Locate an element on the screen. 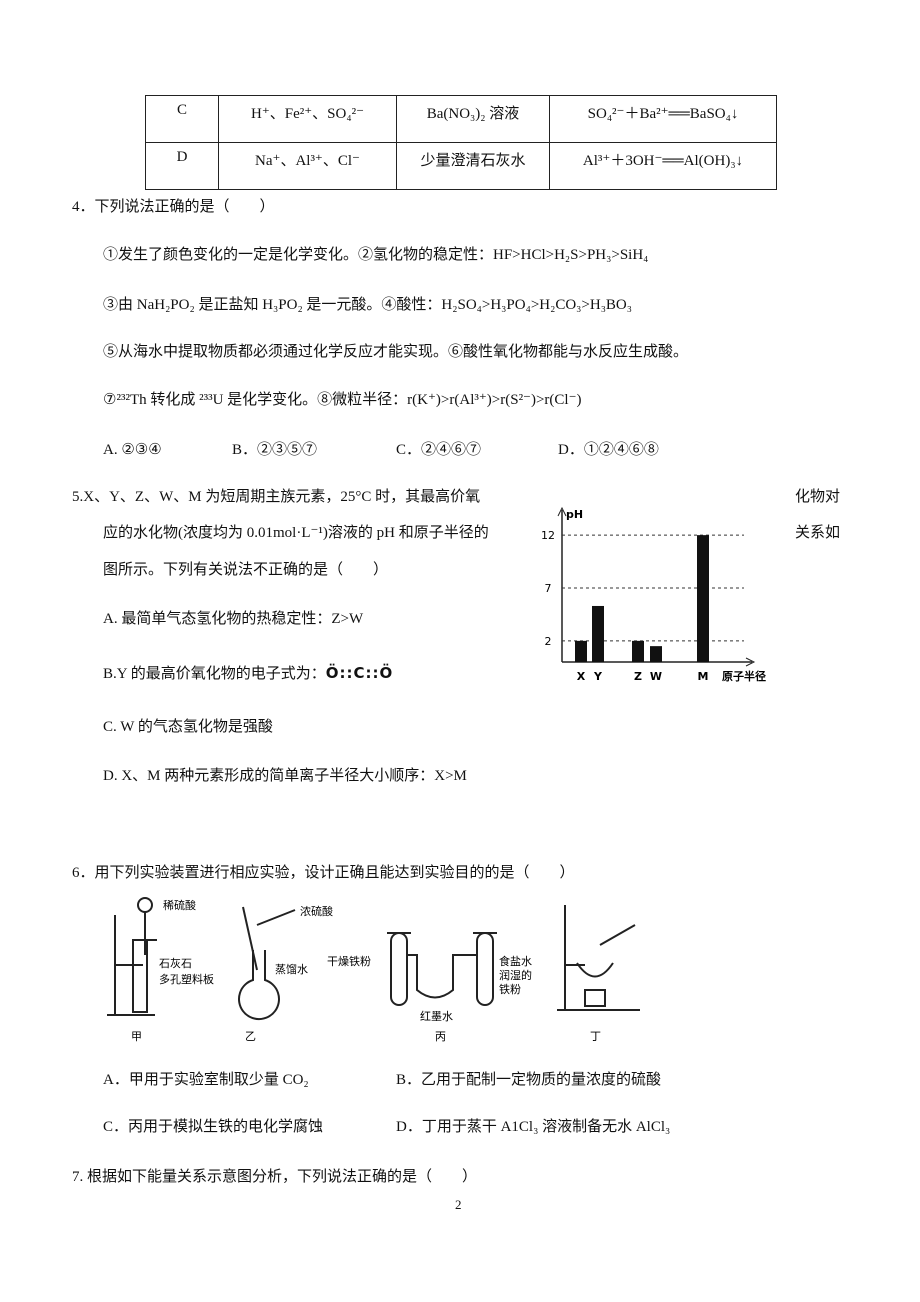  cell: 少量澄清石灰水 is located at coordinates (473, 166).